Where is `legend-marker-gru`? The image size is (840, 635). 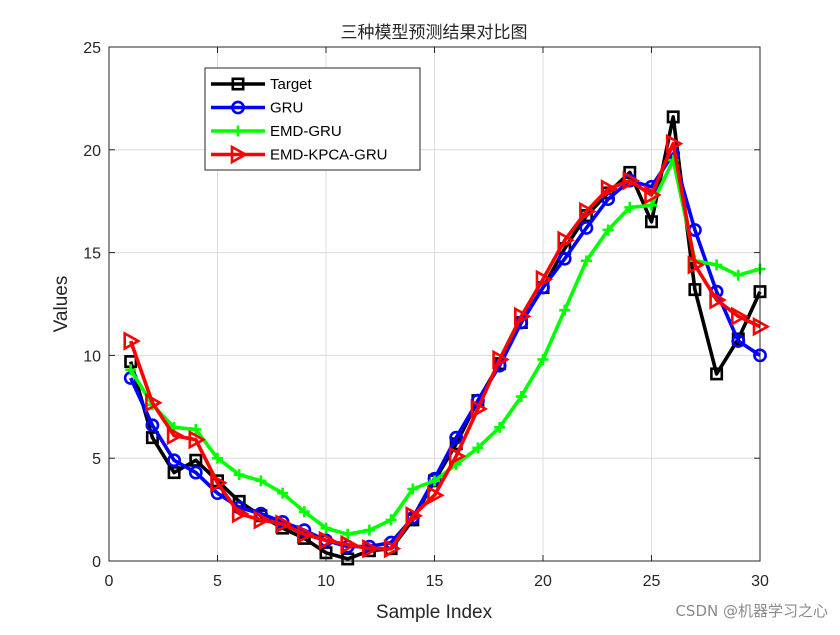
legend-marker-gru is located at coordinates (238, 107).